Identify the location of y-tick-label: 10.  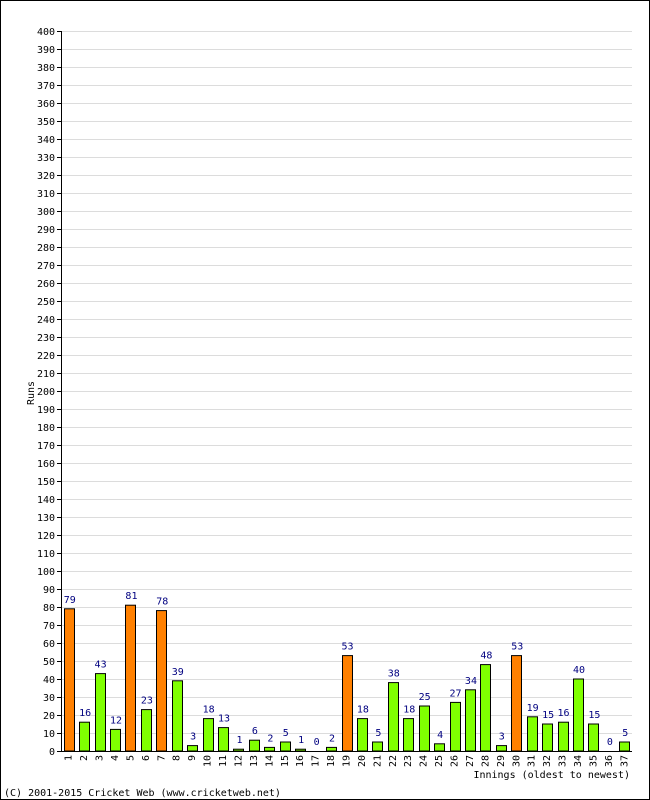
(49, 734).